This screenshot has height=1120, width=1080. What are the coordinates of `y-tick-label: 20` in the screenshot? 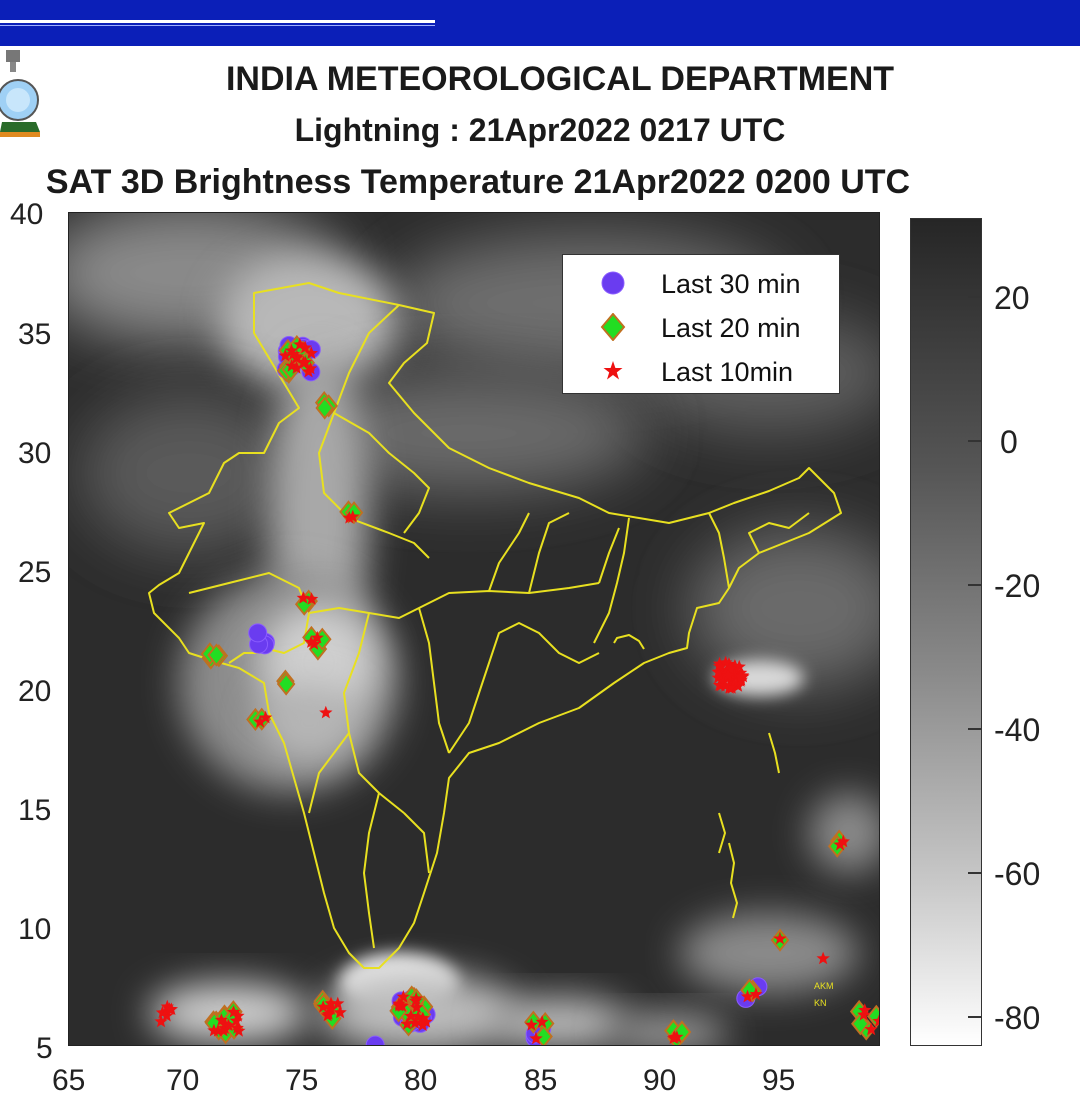 It's located at (35, 691).